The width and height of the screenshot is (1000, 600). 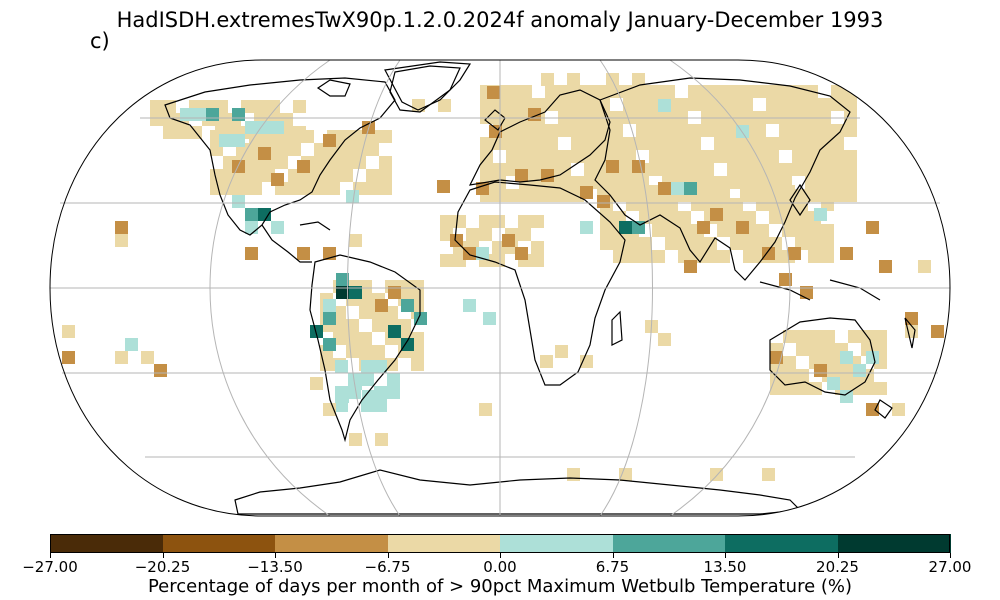 I want to click on colorbar, so click(x=500, y=543).